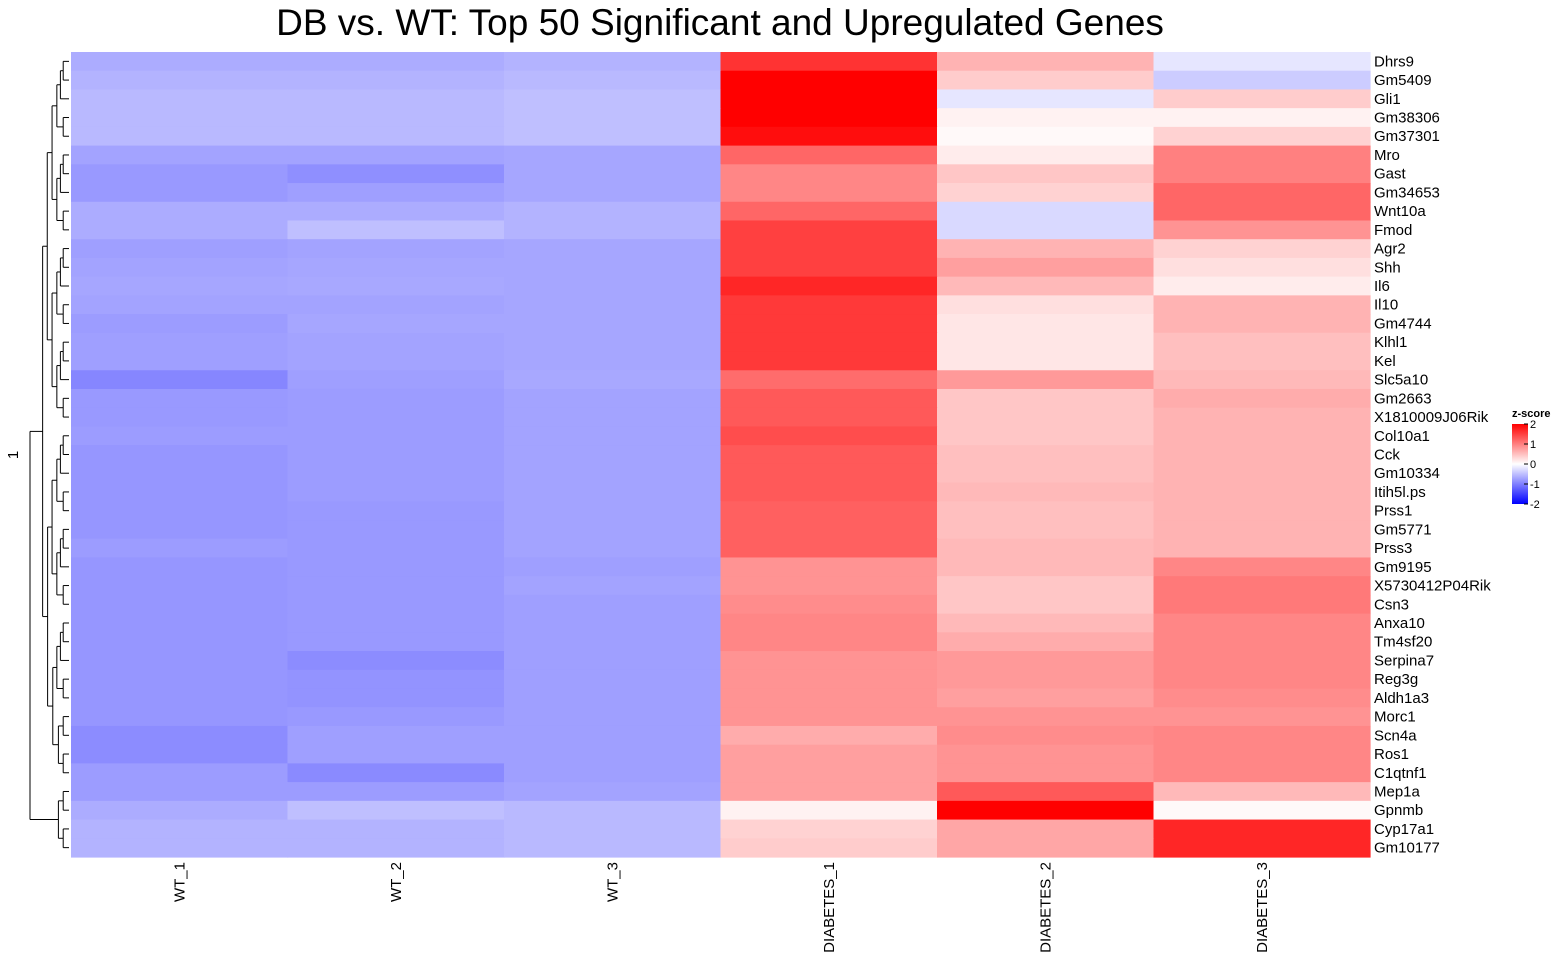 This screenshot has width=1568, height=968. Describe the element at coordinates (1531, 414) in the screenshot. I see `legend-title: z-score` at that location.